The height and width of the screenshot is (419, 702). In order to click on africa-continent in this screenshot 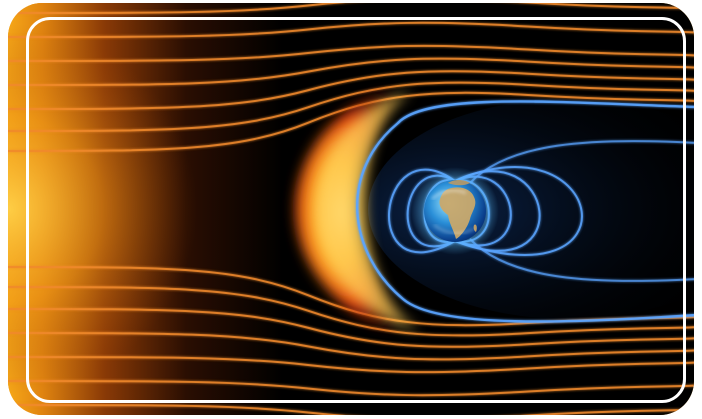, I will do `click(457, 213)`.